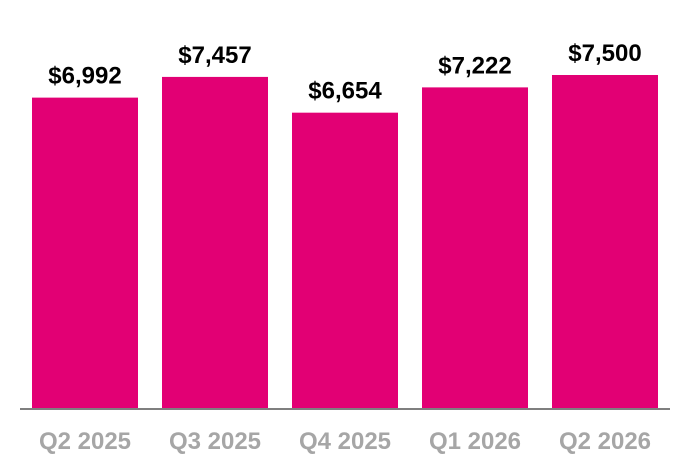  What do you see at coordinates (215, 243) in the screenshot?
I see `bar-q3-2025` at bounding box center [215, 243].